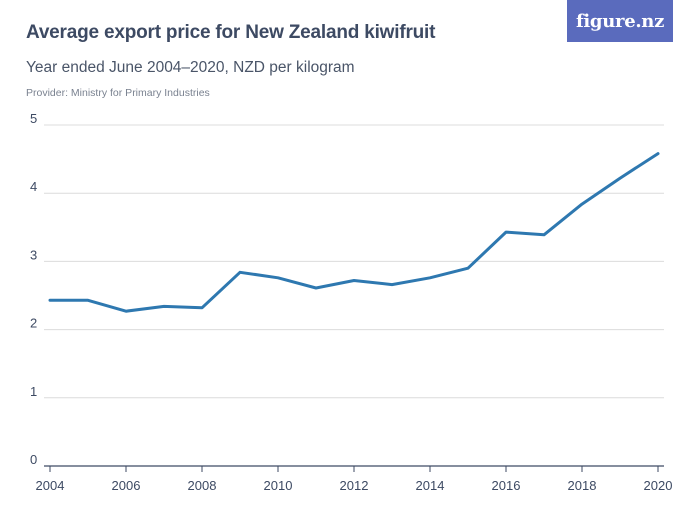  I want to click on x-tick-label: 2016, so click(506, 485).